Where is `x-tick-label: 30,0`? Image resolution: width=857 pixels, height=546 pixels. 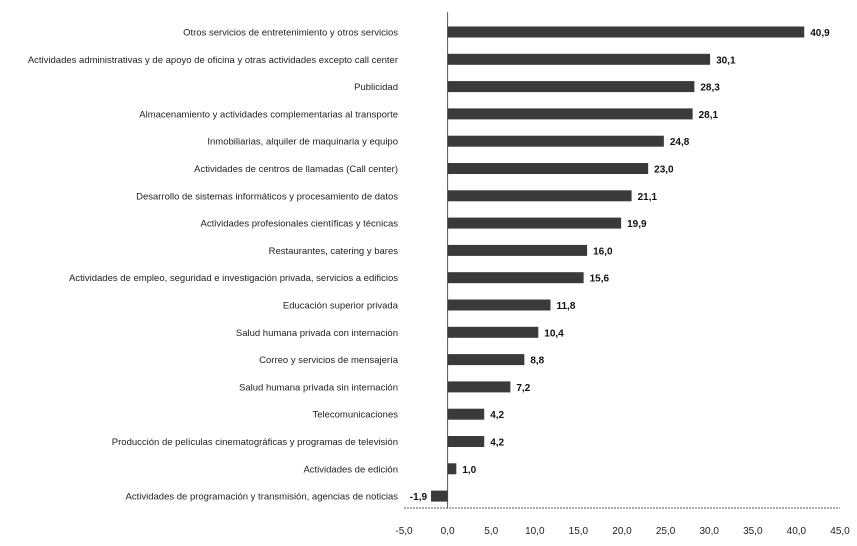
x-tick-label: 30,0 is located at coordinates (709, 531).